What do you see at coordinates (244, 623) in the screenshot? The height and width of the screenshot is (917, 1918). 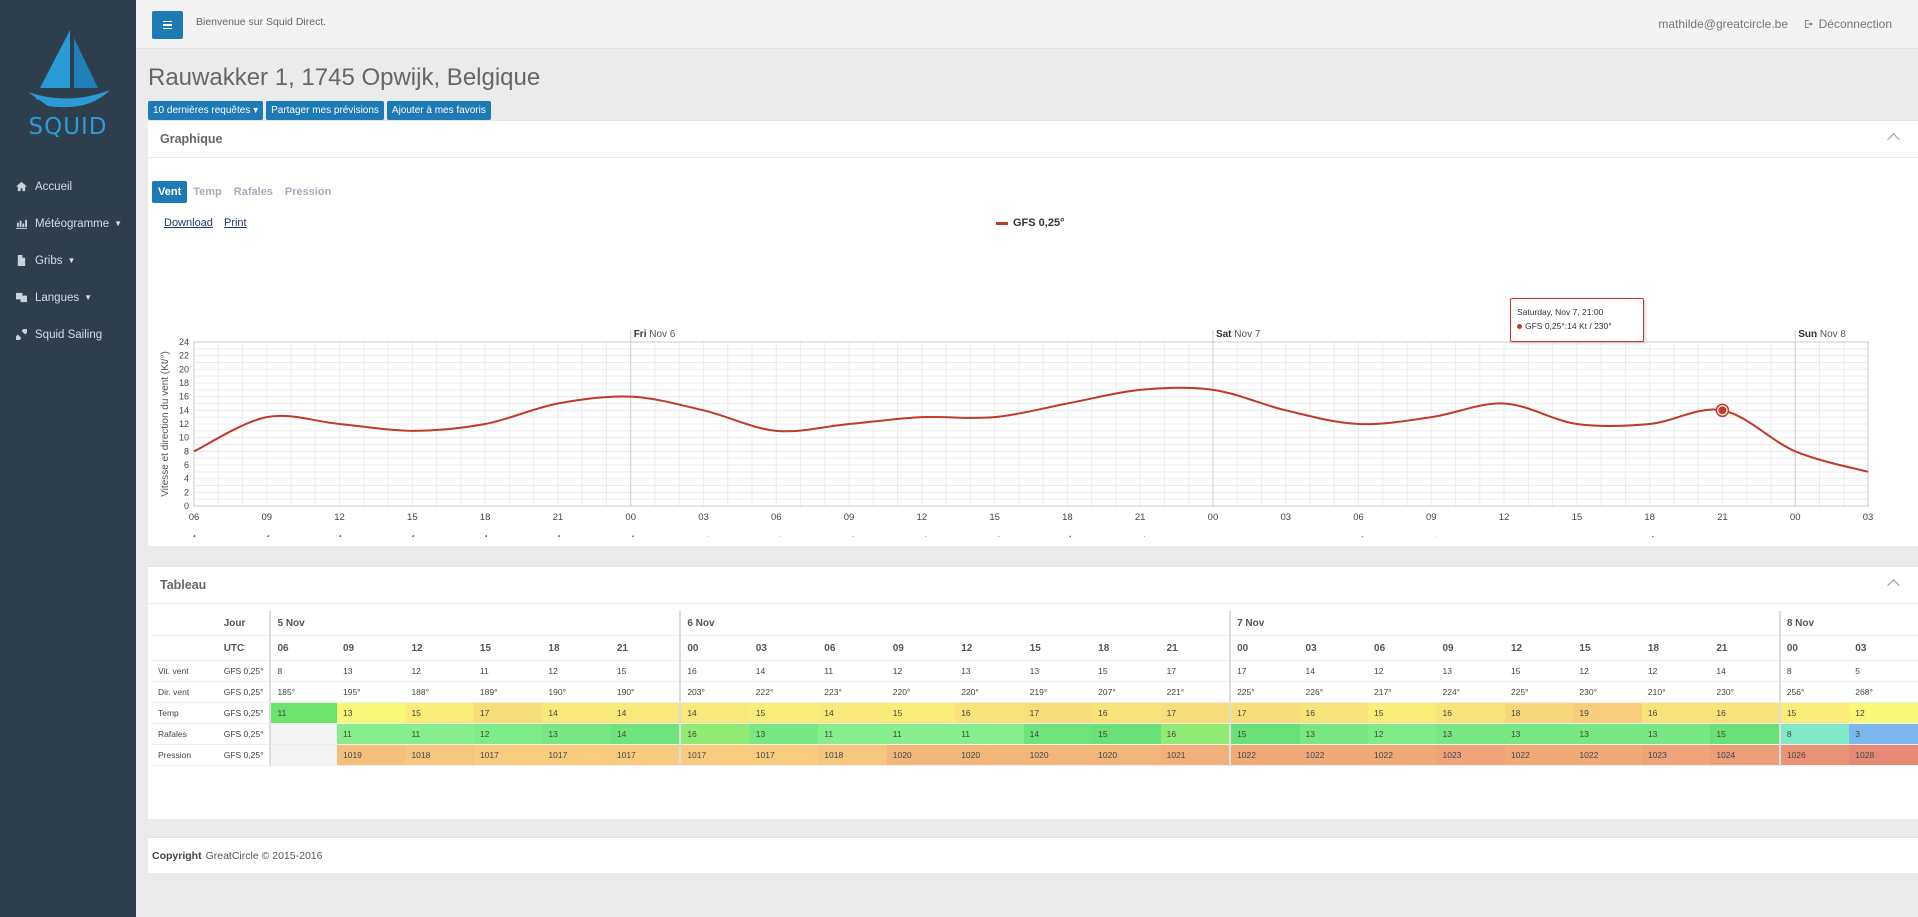 I see `row-header-jour: Jour` at bounding box center [244, 623].